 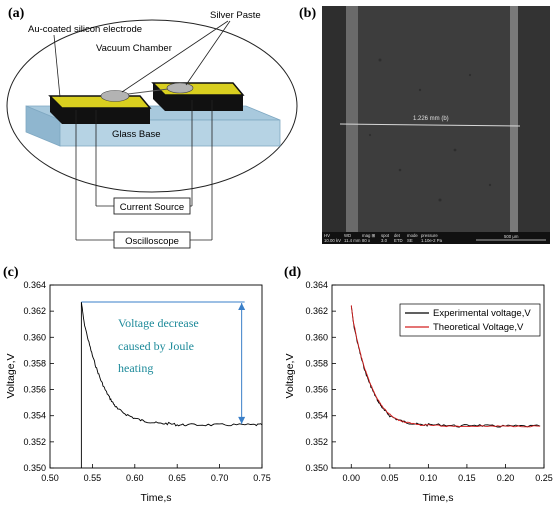 What do you see at coordinates (390, 478) in the screenshot?
I see `x-tick-label: 0.05` at bounding box center [390, 478].